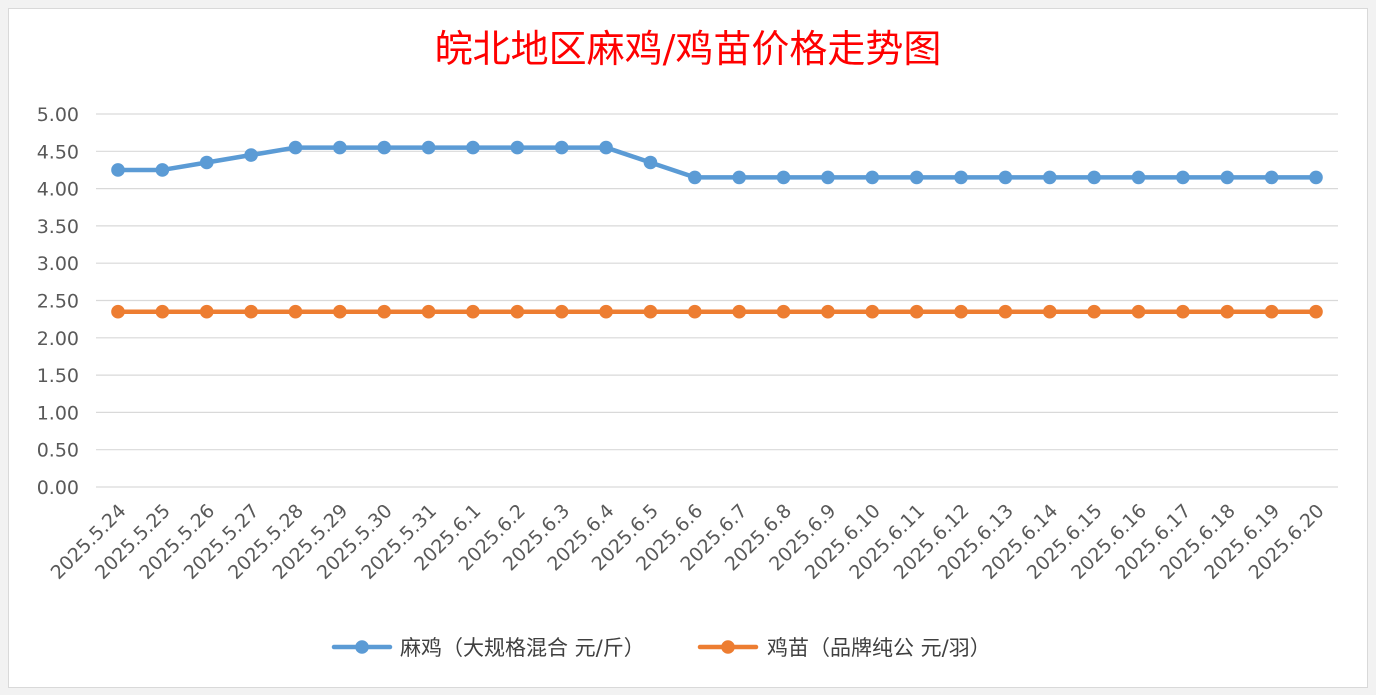 Image resolution: width=1376 pixels, height=695 pixels. I want to click on y-tick-label: 3.50, so click(58, 227).